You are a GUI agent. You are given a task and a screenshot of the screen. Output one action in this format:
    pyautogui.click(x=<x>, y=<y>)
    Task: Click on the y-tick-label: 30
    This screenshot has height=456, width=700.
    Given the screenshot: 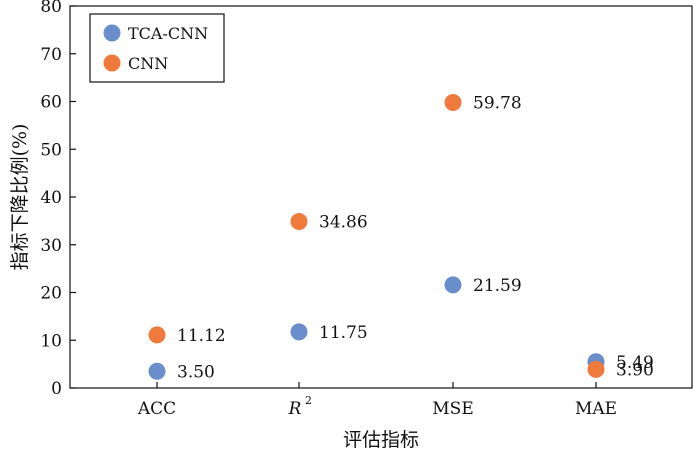 What is the action you would take?
    pyautogui.click(x=51, y=246)
    